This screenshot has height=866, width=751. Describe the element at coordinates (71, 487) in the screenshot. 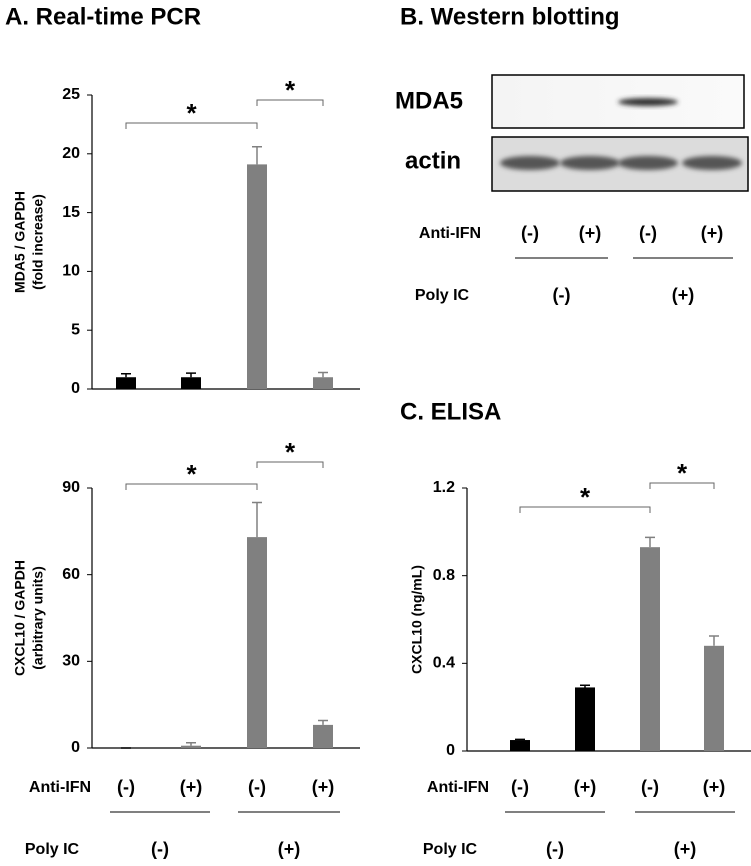

I see `y-tick-label: 90` at that location.